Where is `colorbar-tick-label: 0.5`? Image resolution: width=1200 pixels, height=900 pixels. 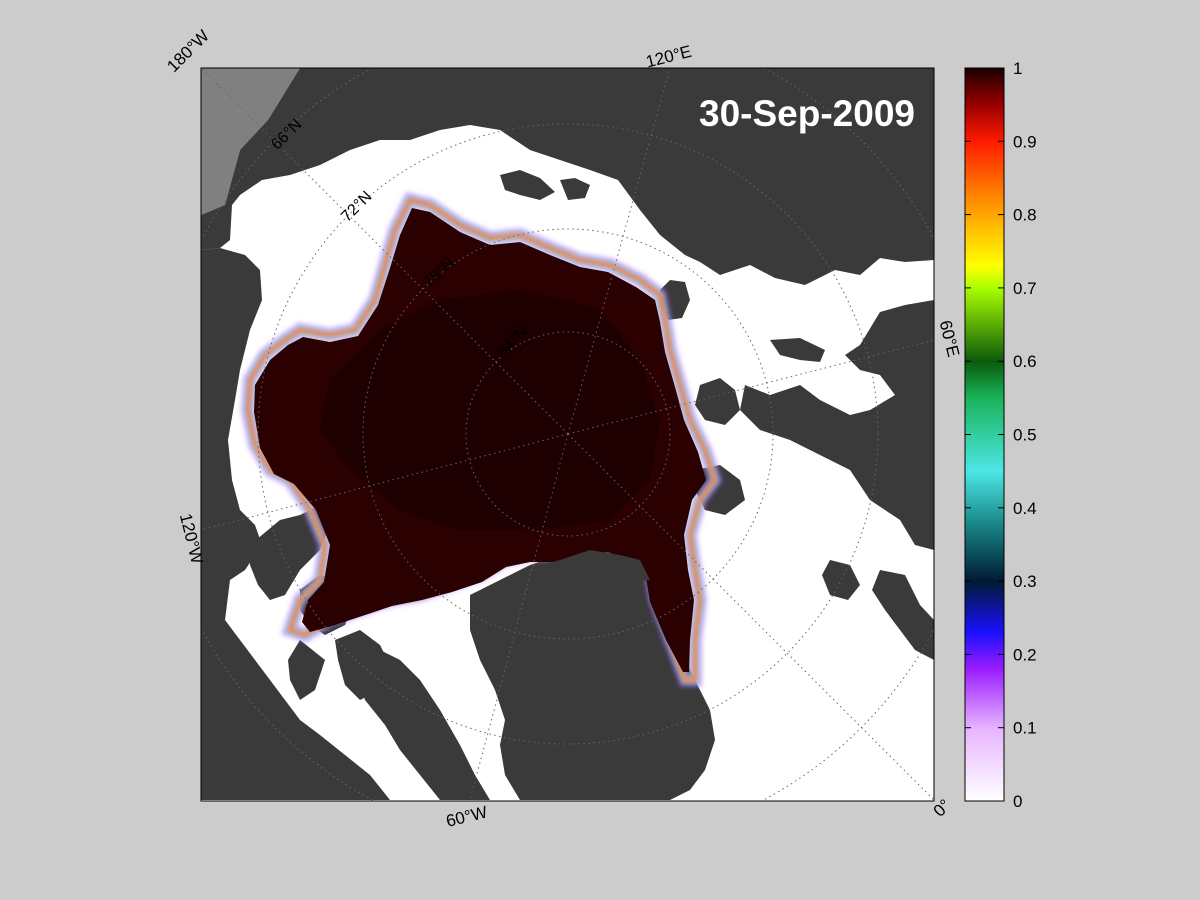
colorbar-tick-label: 0.5 is located at coordinates (1025, 435).